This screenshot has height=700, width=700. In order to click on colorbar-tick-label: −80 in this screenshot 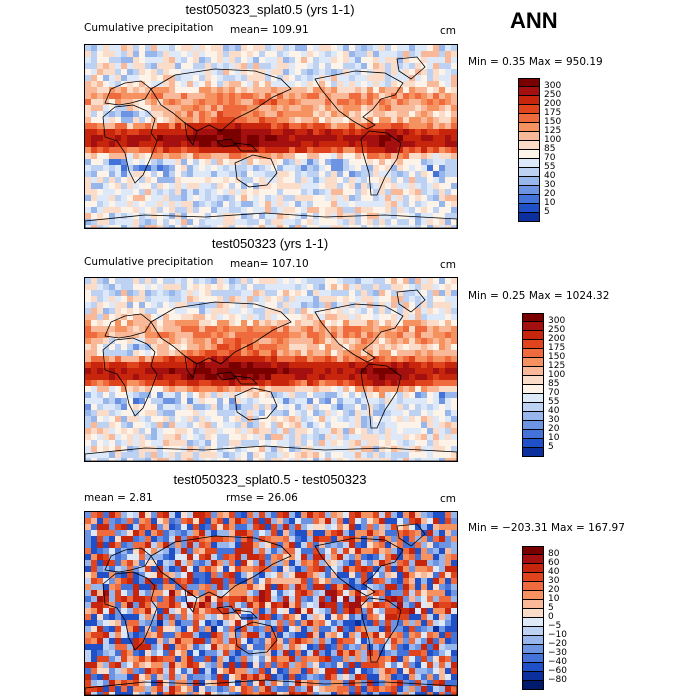, I will do `click(557, 680)`.